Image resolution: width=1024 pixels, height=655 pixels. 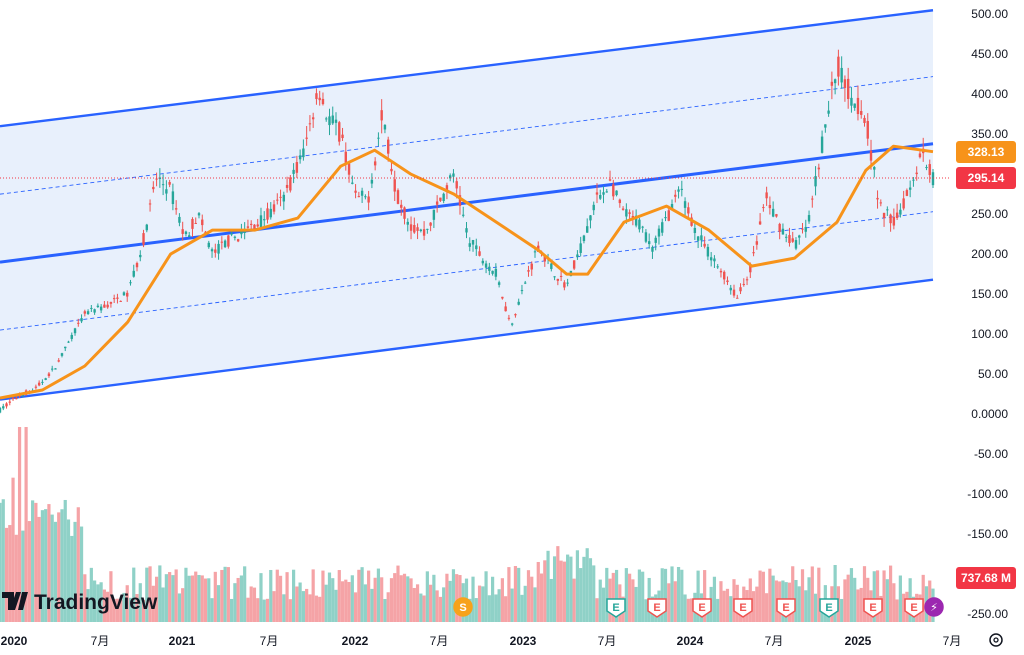 I want to click on svg-text: E, so click(x=701, y=608).